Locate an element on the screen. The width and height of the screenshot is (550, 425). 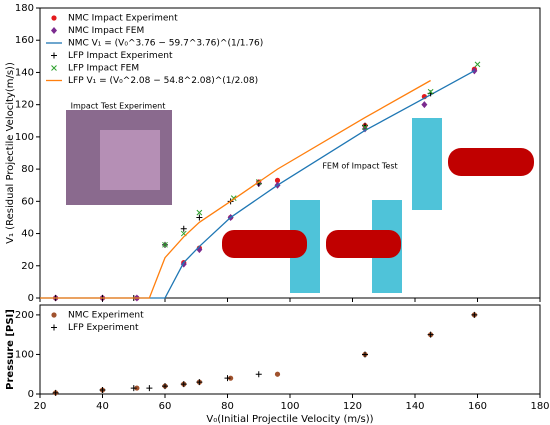
y-tick-label: 180 is located at coordinates (24, 8).